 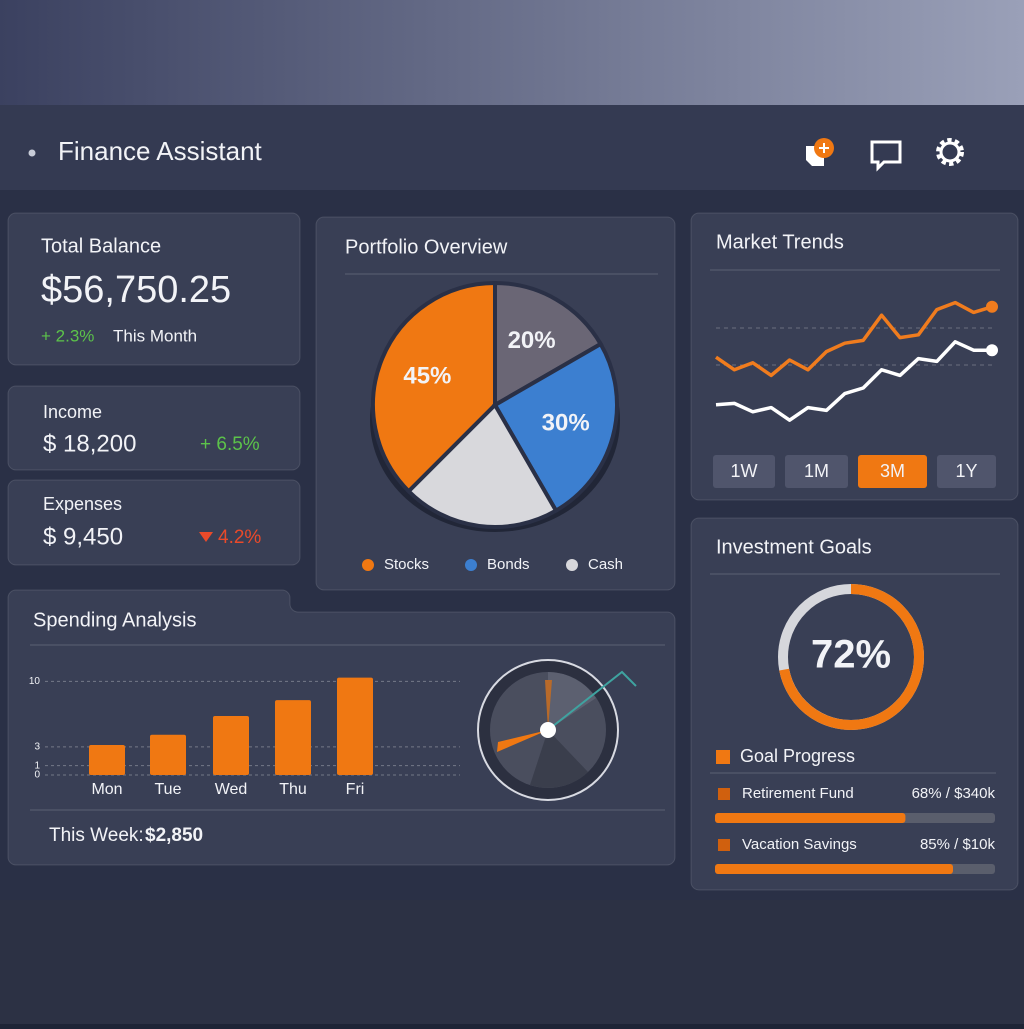 What do you see at coordinates (37, 747) in the screenshot?
I see `y-tick-label: 3` at bounding box center [37, 747].